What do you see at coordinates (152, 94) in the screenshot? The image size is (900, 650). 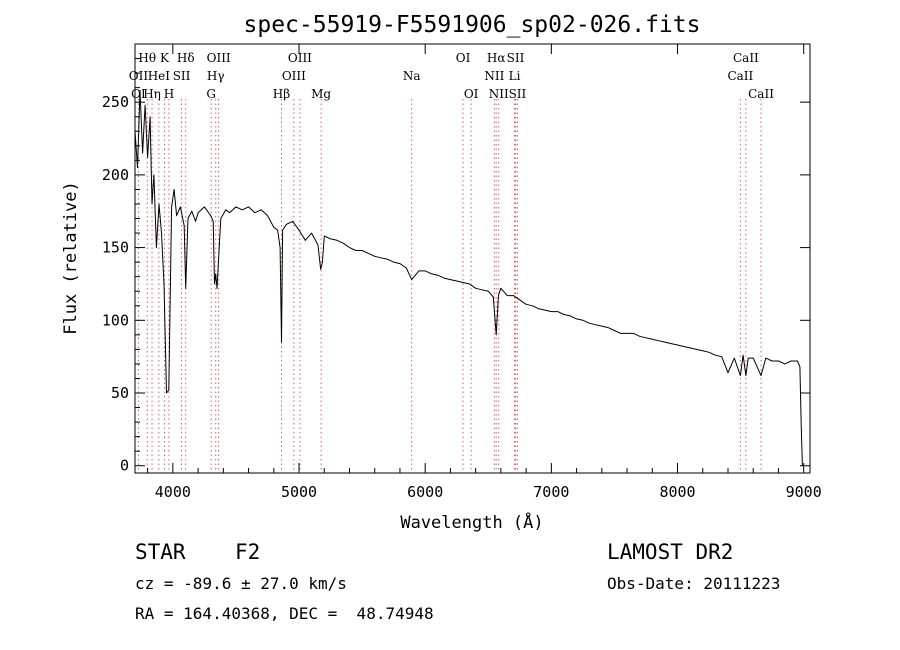 I see `spectral-line-label: Hη` at bounding box center [152, 94].